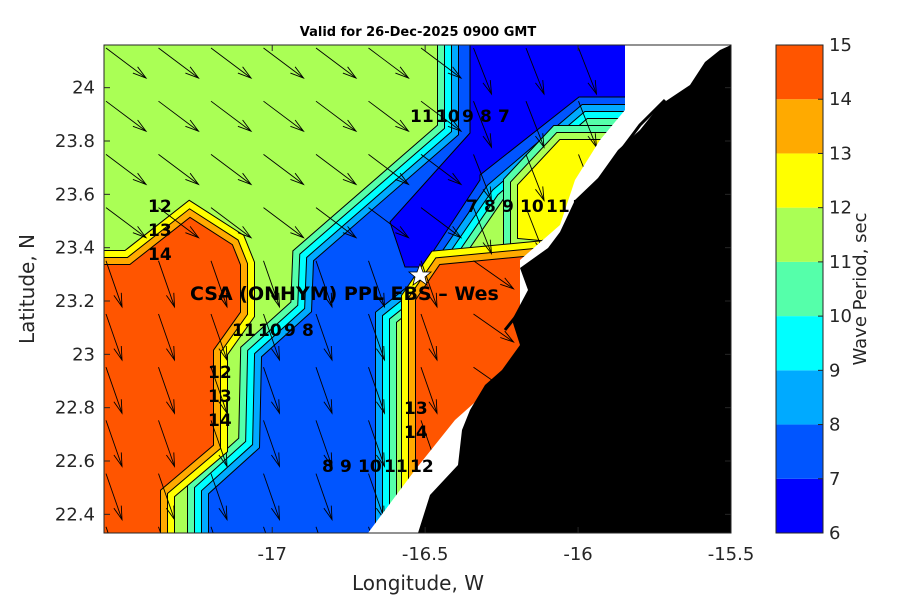  What do you see at coordinates (272, 554) in the screenshot?
I see `x-tick-label: -17` at bounding box center [272, 554].